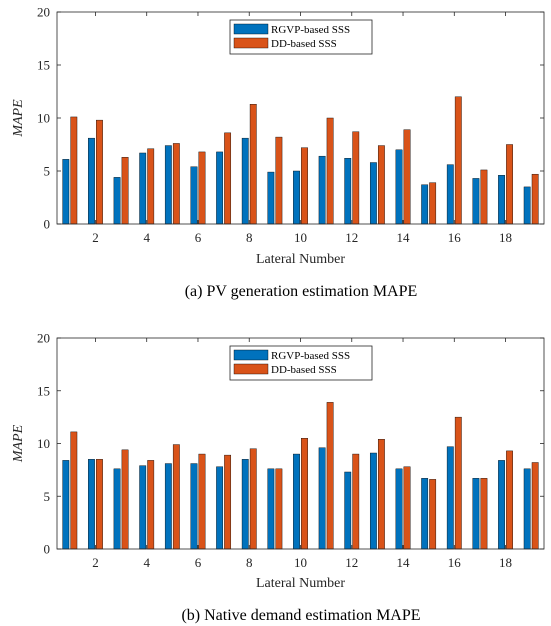  I want to click on x-tick-label: 16, so click(455, 562).